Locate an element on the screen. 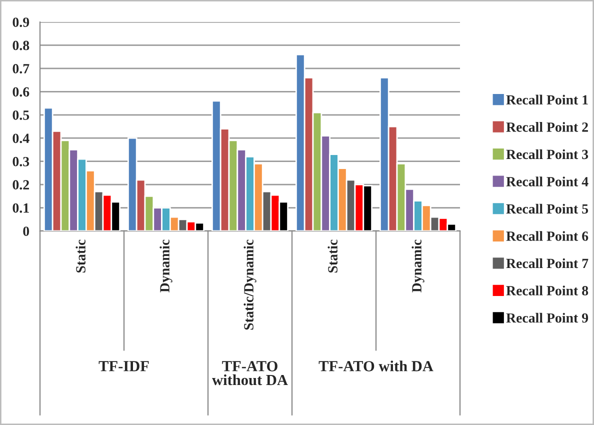 Image resolution: width=594 pixels, height=425 pixels. legend-label: Recall Point 2 is located at coordinates (547, 127).